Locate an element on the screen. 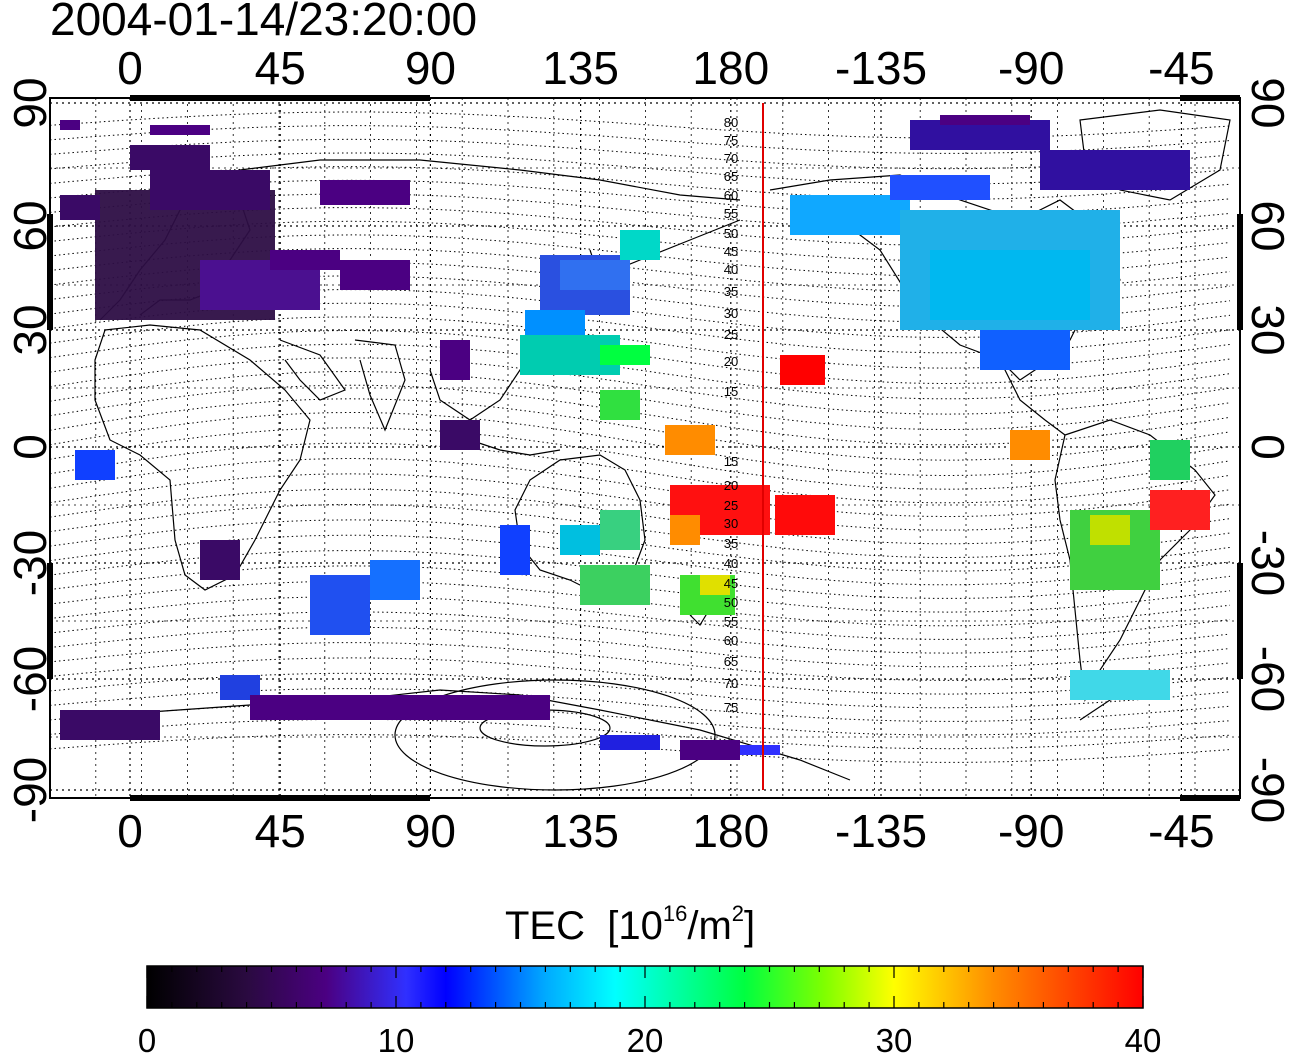  colorbar-units-close: ] is located at coordinates (750, 926).